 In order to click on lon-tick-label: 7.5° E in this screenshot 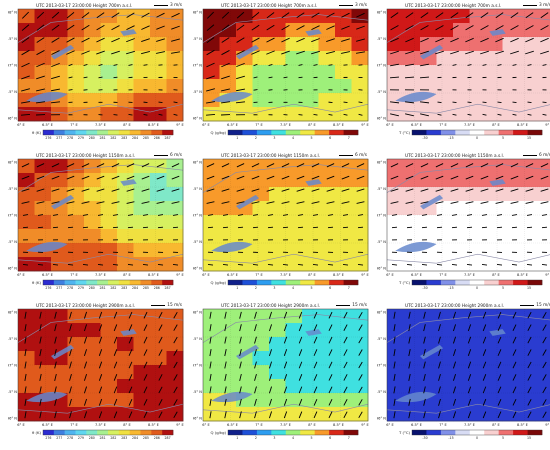, I will do `click(470, 275)`.